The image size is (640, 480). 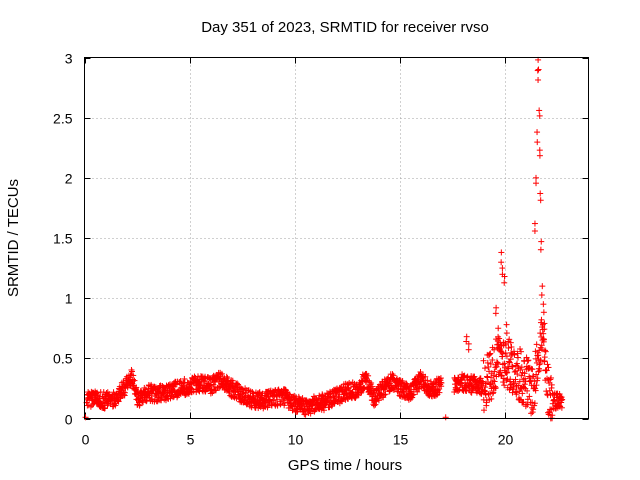 I want to click on x-tick-label: 10, so click(x=296, y=440).